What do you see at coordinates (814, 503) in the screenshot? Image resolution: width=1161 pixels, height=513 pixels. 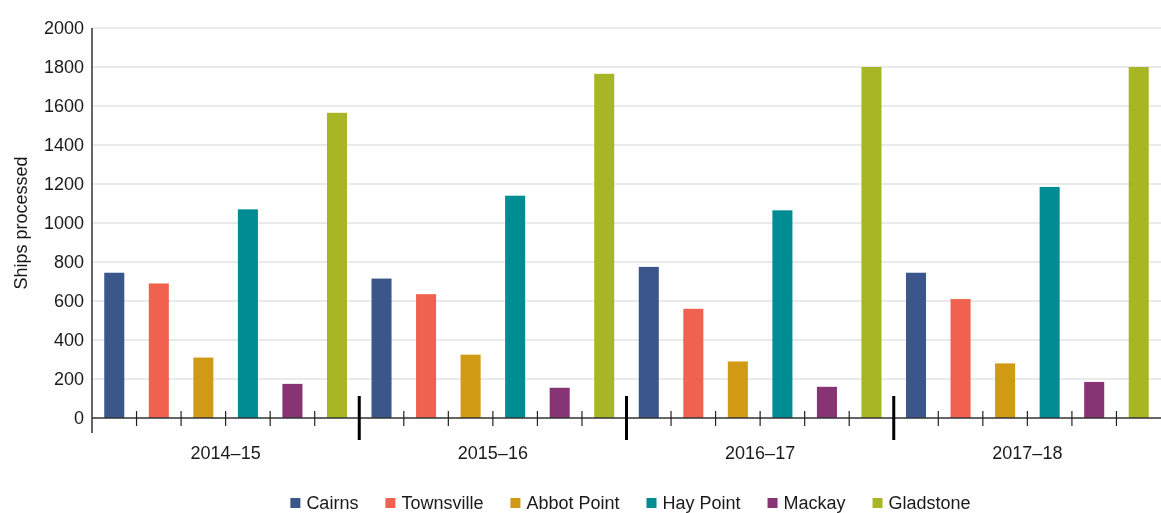 I see `legend-label: Mackay` at bounding box center [814, 503].